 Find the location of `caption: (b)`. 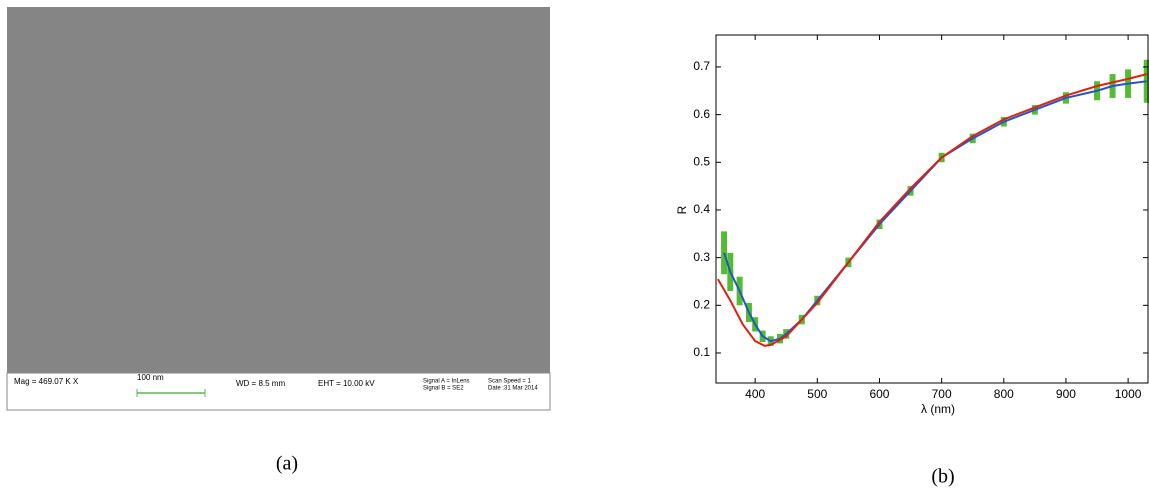

caption: (b) is located at coordinates (942, 477).